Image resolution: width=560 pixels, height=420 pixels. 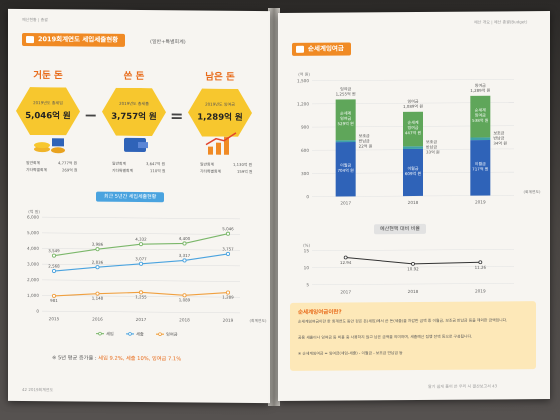 What do you see at coordinates (130, 197) in the screenshot?
I see `line-chart-title: 최근 5년간 세입세출현황` at bounding box center [130, 197].